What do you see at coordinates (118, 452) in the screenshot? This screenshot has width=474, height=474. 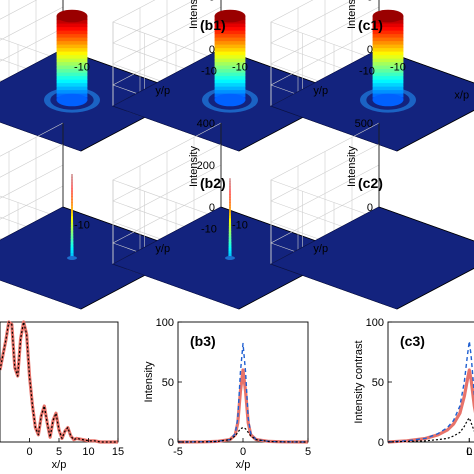 I see `x-tick-label: 15` at bounding box center [118, 452].